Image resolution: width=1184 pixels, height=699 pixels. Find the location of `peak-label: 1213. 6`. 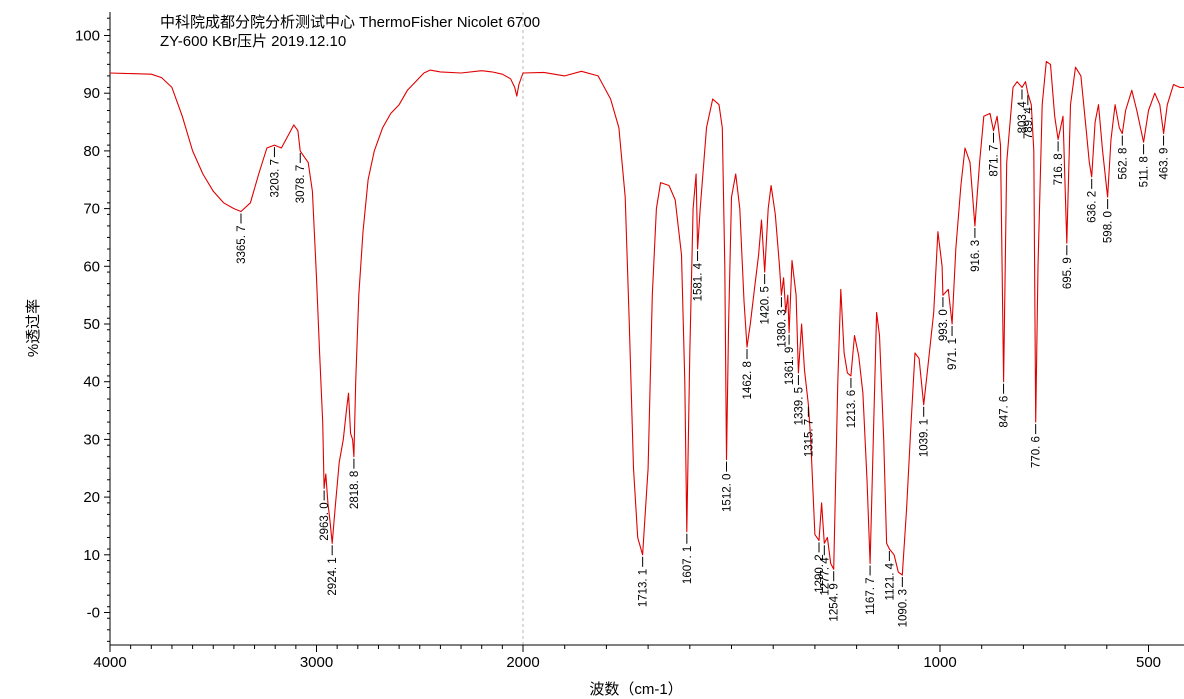

peak-label: 1213. 6 is located at coordinates (852, 409).